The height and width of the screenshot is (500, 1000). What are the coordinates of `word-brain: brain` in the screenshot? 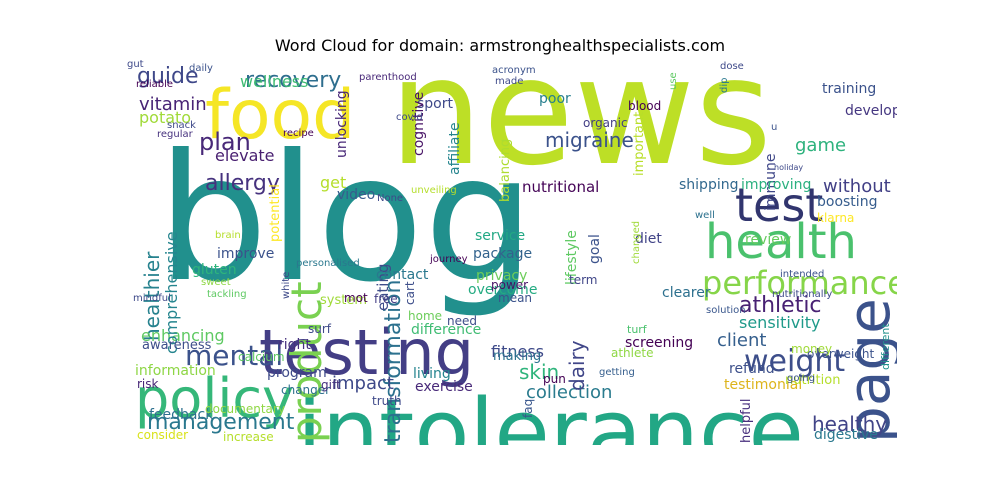 It's located at (228, 235).